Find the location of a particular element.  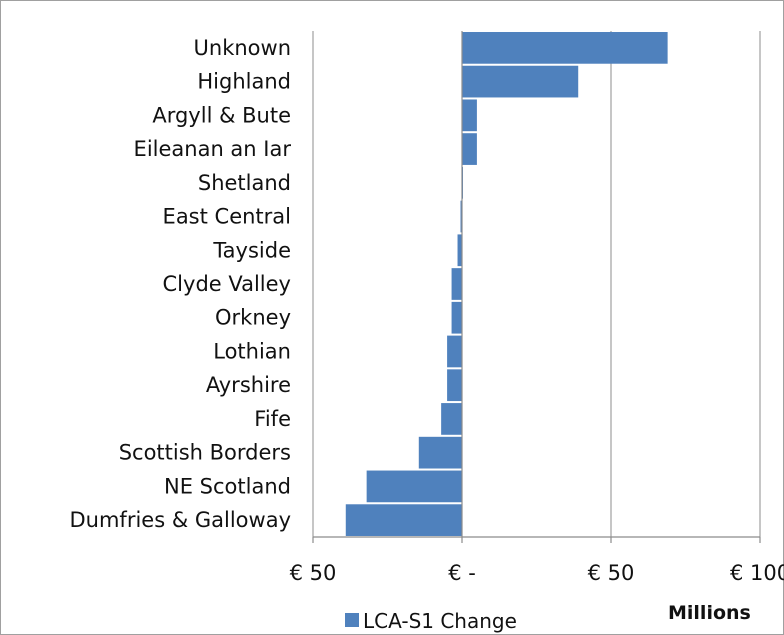

category-label-15: Dumfries & Galloway is located at coordinates (180, 520).